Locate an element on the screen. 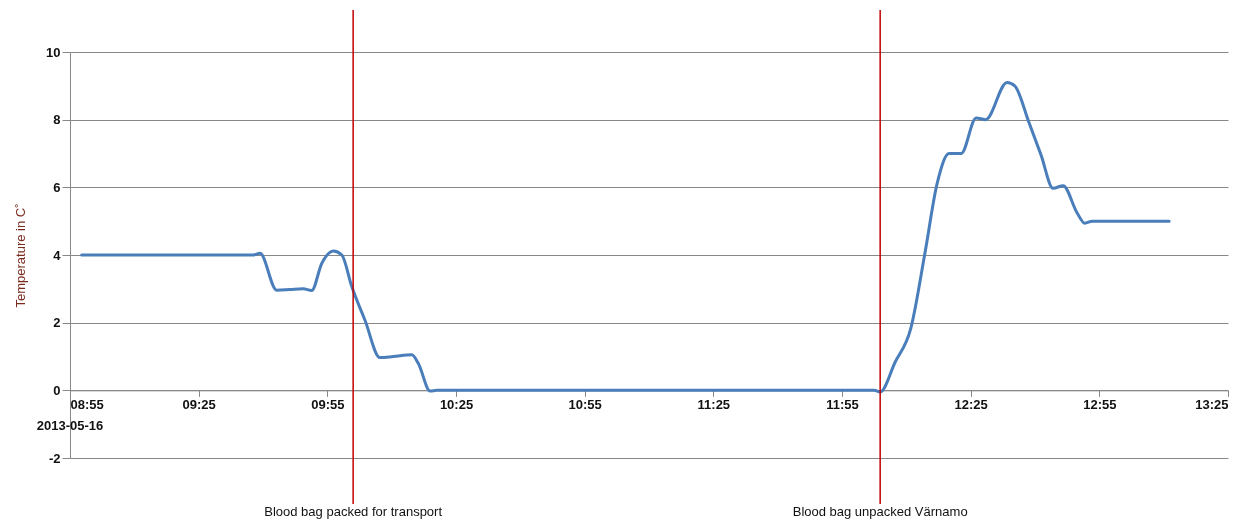  ref-line-label: Blood bag packed for transport is located at coordinates (353, 511).